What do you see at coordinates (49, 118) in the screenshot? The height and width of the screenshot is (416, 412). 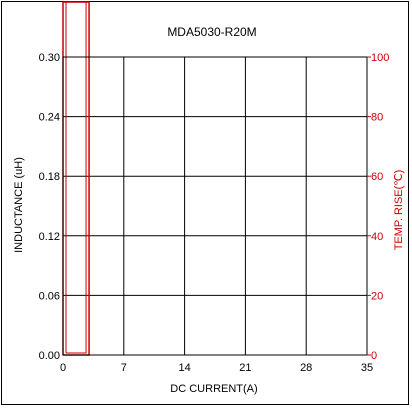 I see `y-tick-label: 0.24` at bounding box center [49, 118].